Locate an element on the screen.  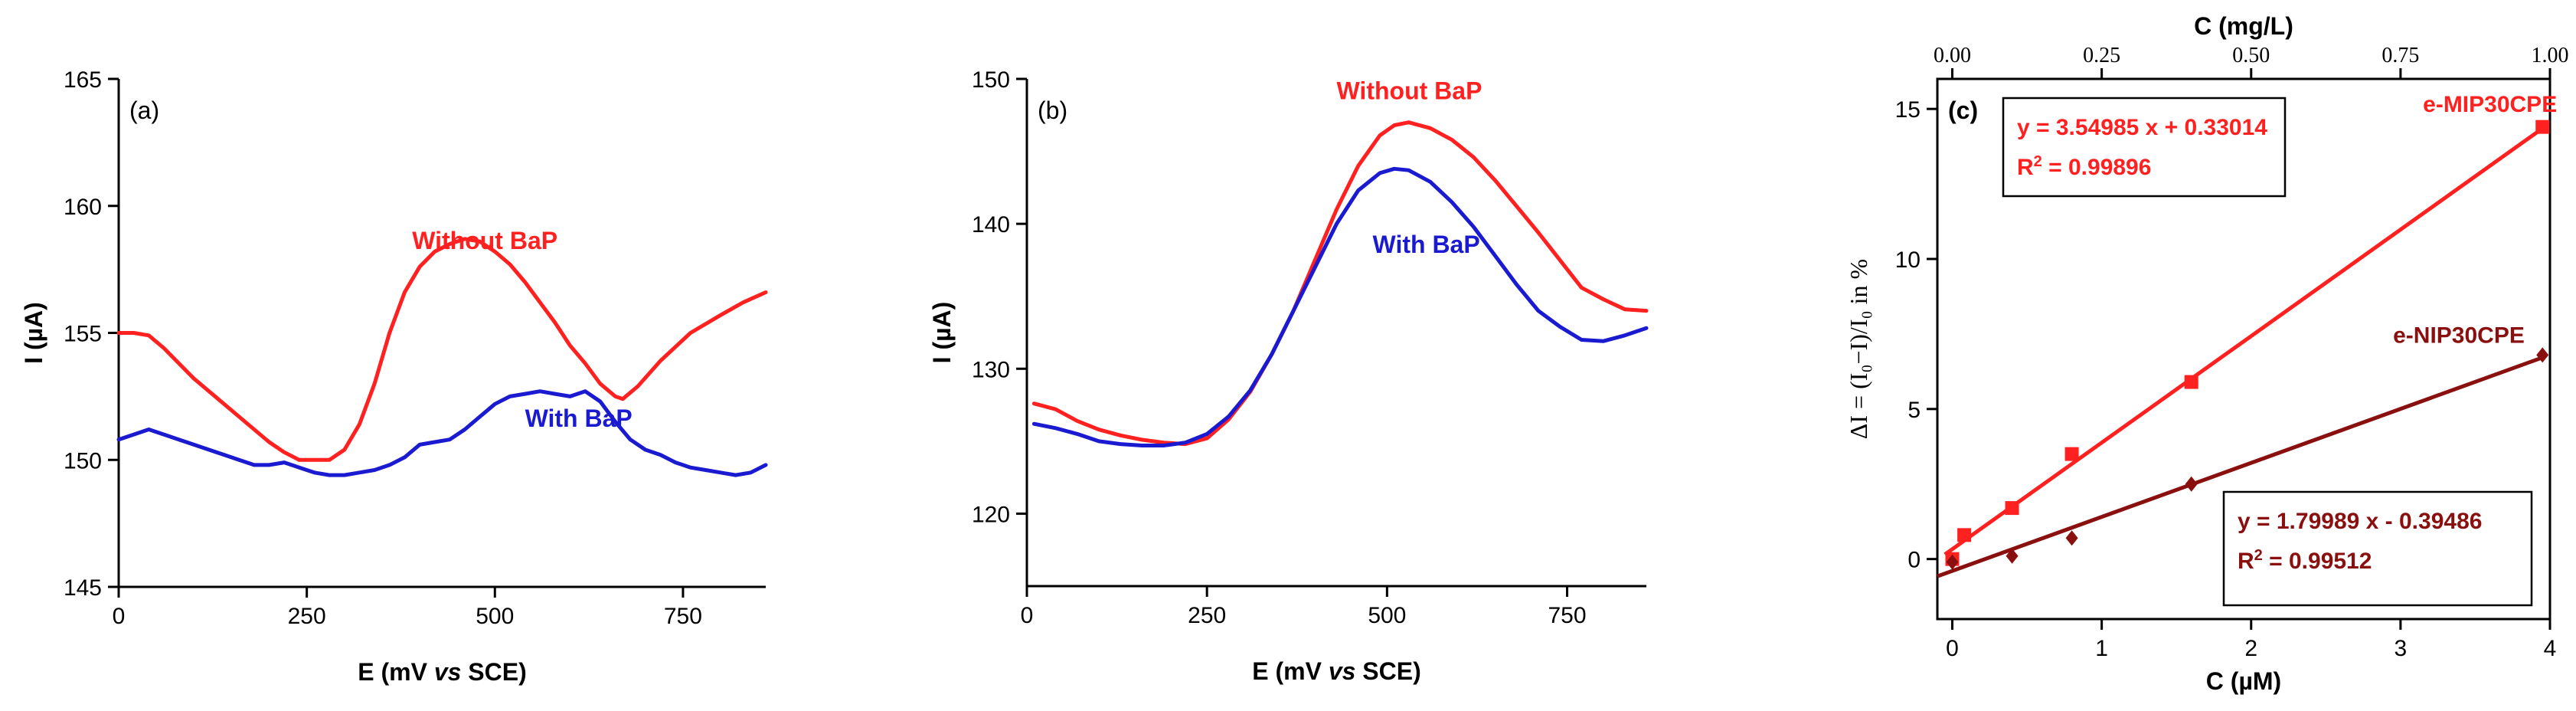
equation-box-e-nip30cpe: y = 1.79989 x - 0.39486 R2 = 0.99512 is located at coordinates (2377, 548).